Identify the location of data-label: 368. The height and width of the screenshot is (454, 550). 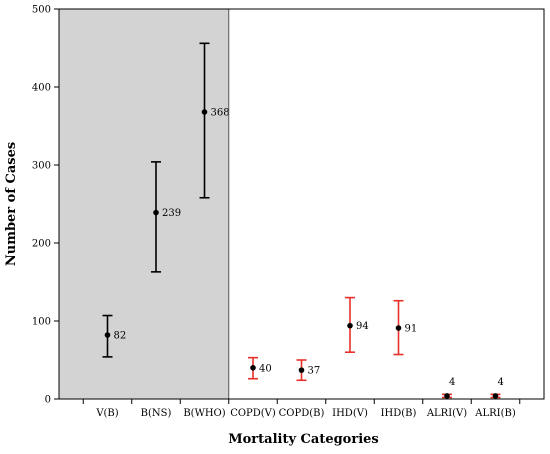
(220, 112).